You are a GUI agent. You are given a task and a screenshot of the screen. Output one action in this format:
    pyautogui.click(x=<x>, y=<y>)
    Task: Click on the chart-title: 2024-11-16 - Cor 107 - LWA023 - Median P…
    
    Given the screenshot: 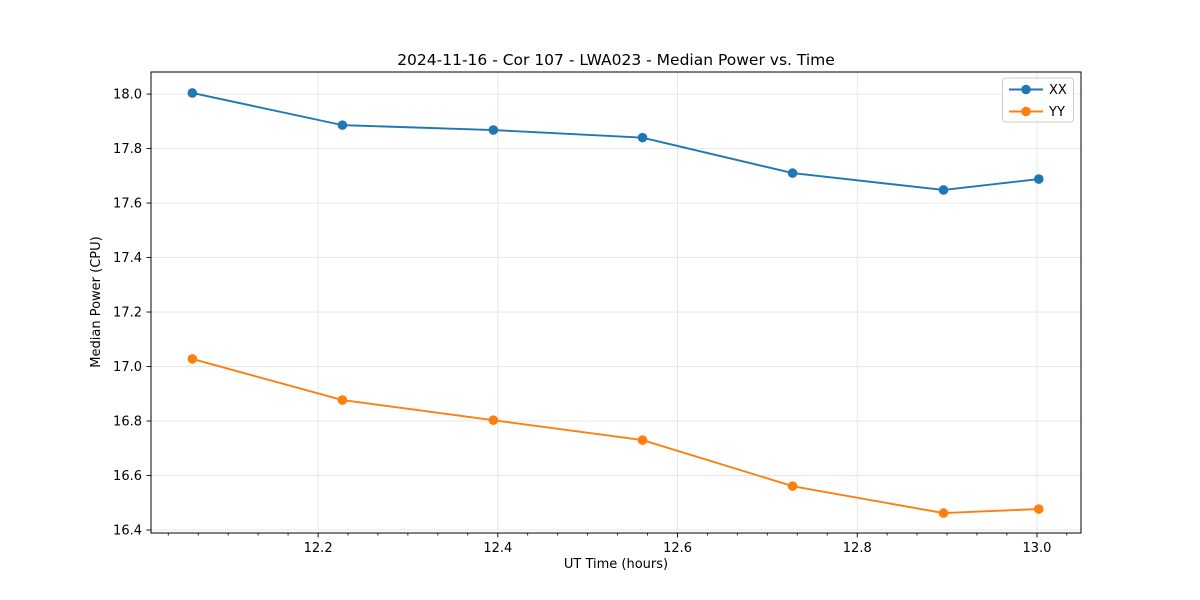 What is the action you would take?
    pyautogui.click(x=616, y=60)
    